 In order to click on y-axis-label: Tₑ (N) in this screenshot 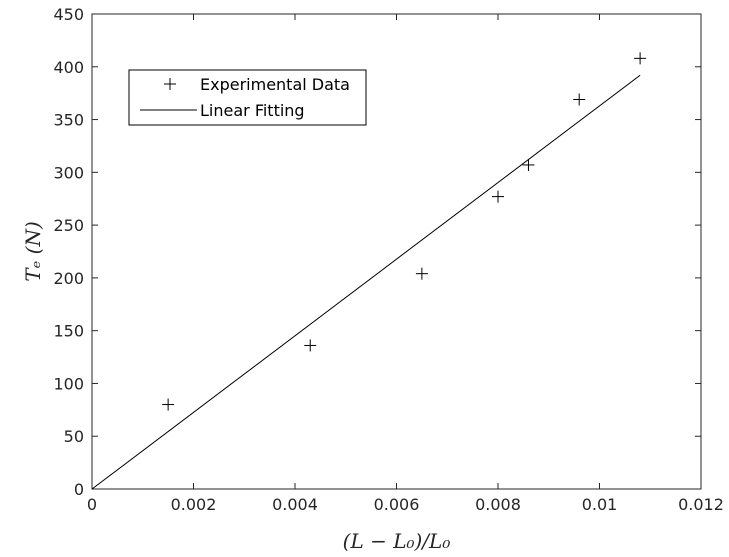, I will do `click(33, 251)`.